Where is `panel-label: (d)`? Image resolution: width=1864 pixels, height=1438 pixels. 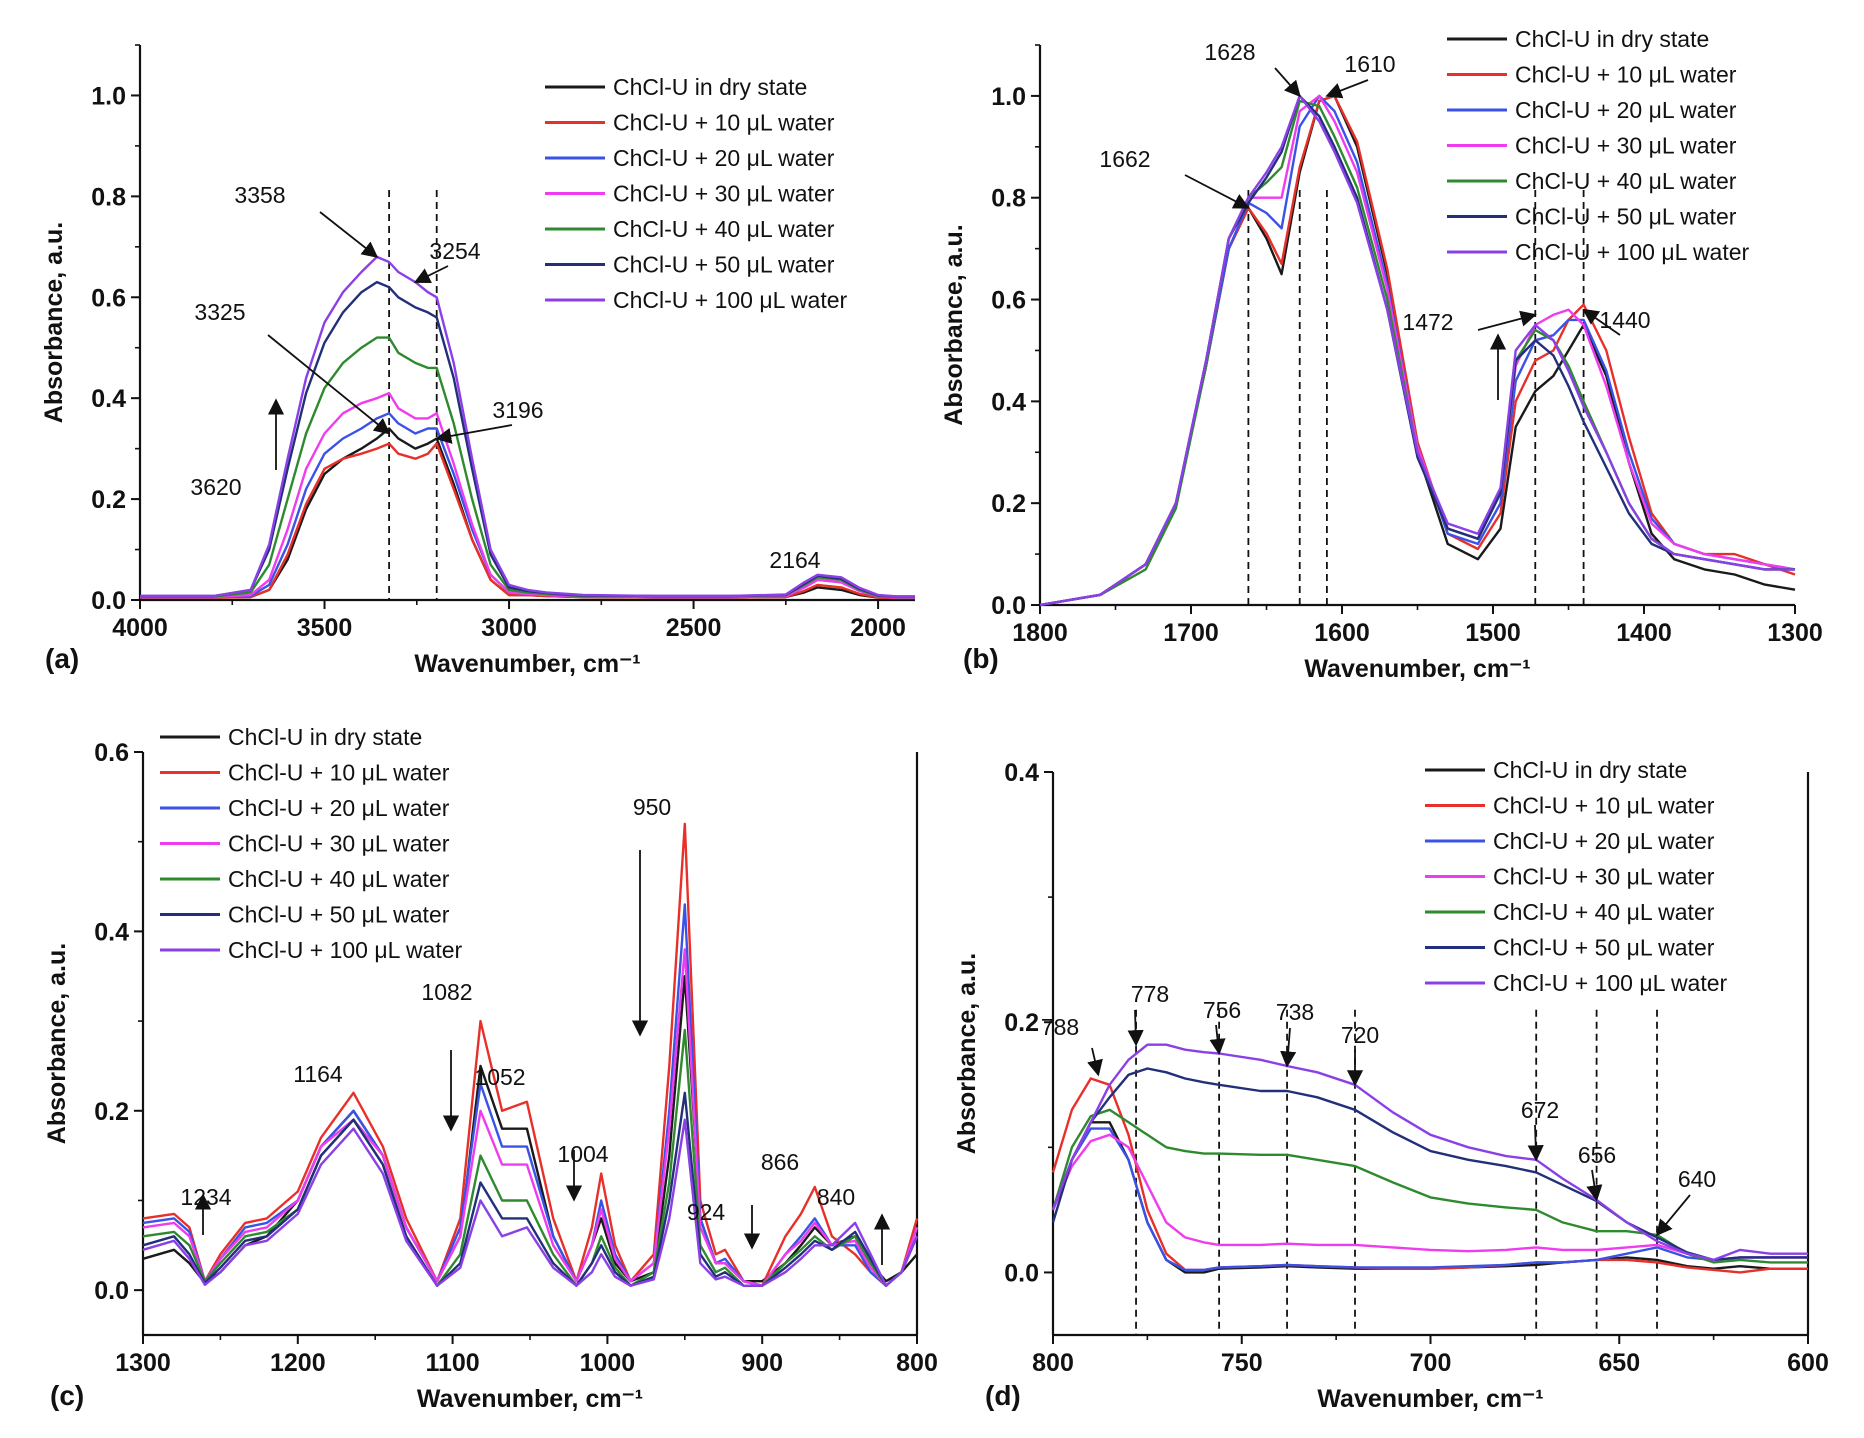
panel-label: (d) is located at coordinates (1003, 1395).